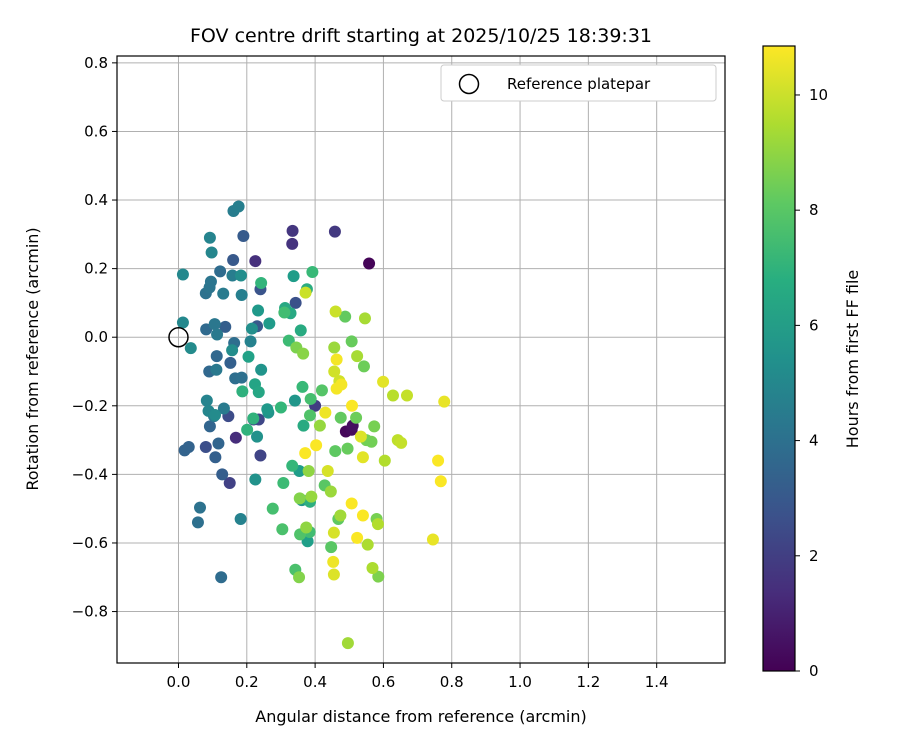 The width and height of the screenshot is (900, 750). I want to click on x-tick-label: 1.4, so click(657, 682).